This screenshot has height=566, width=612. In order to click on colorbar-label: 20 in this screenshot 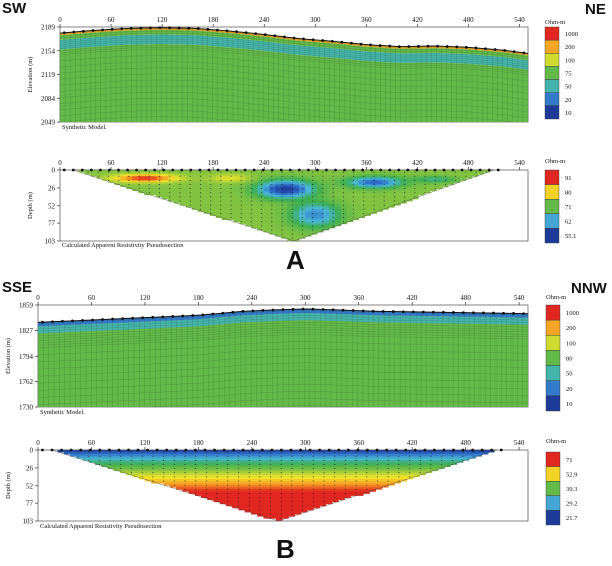, I will do `click(568, 100)`.